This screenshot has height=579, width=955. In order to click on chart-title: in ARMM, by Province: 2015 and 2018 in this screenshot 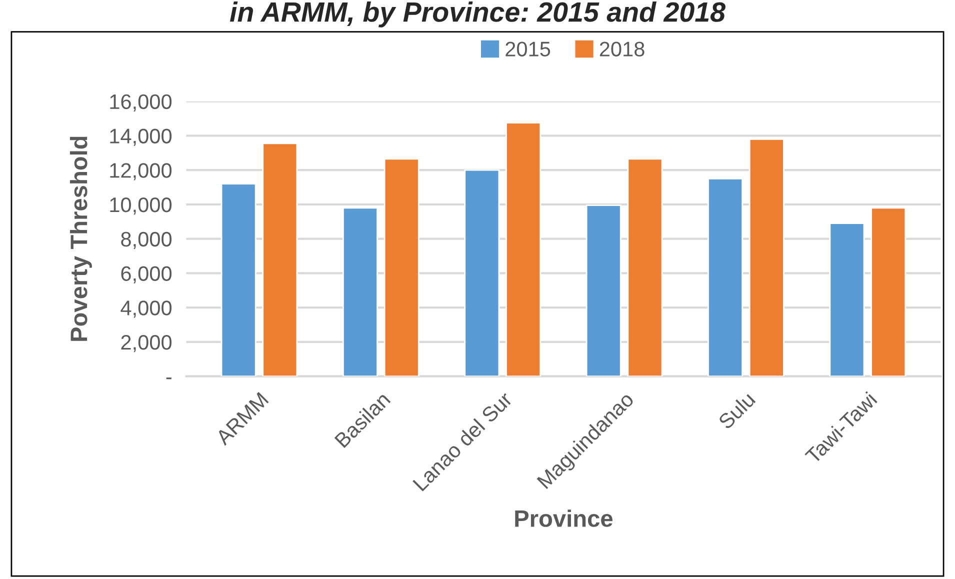, I will do `click(478, 15)`.